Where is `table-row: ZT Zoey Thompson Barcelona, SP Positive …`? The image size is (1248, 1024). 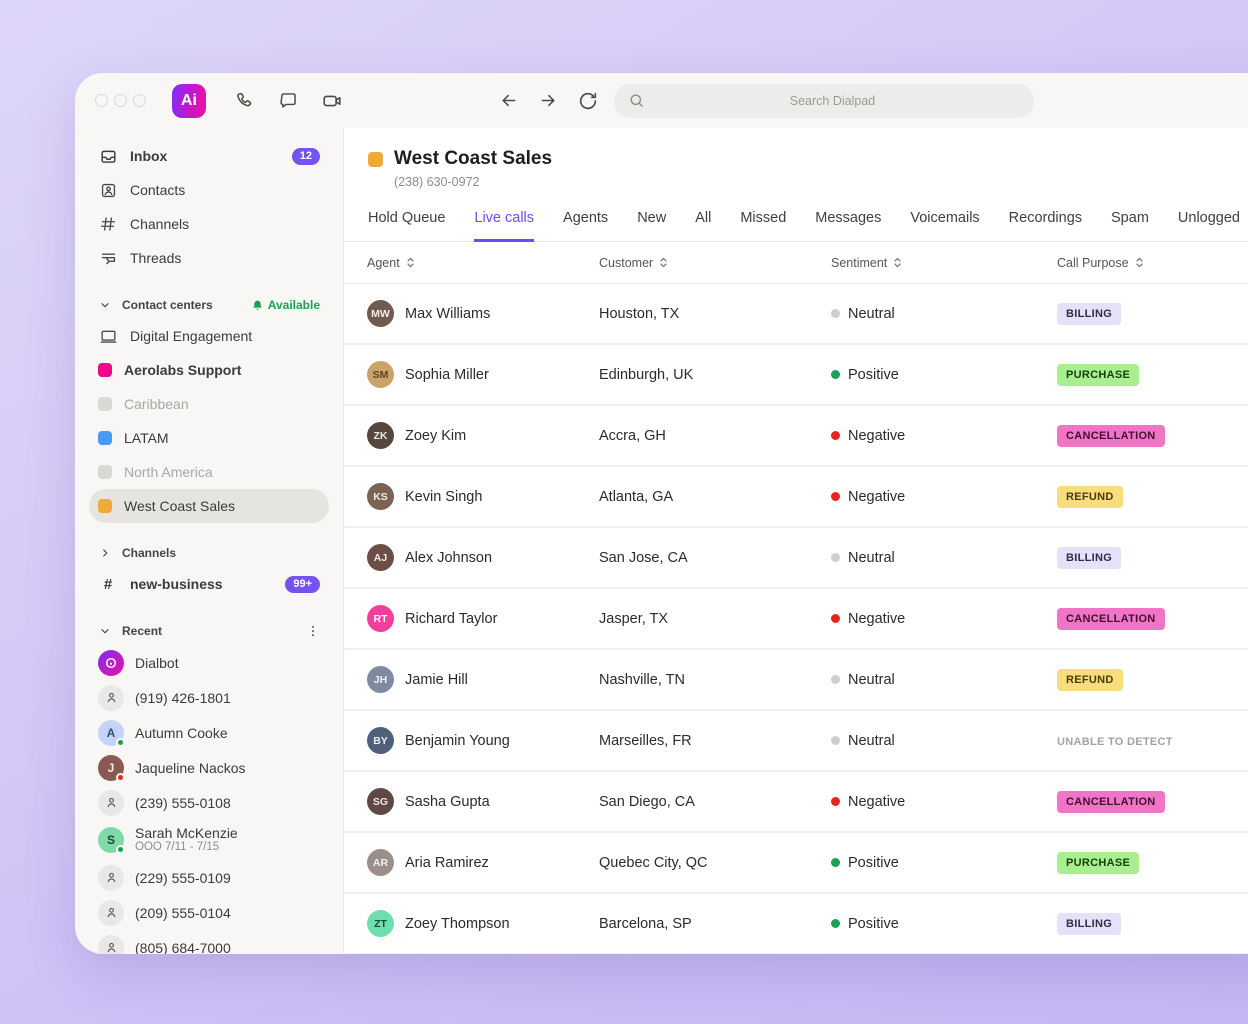
table-row: ZT Zoey Thompson Barcelona, SP Positive … is located at coordinates (796, 924).